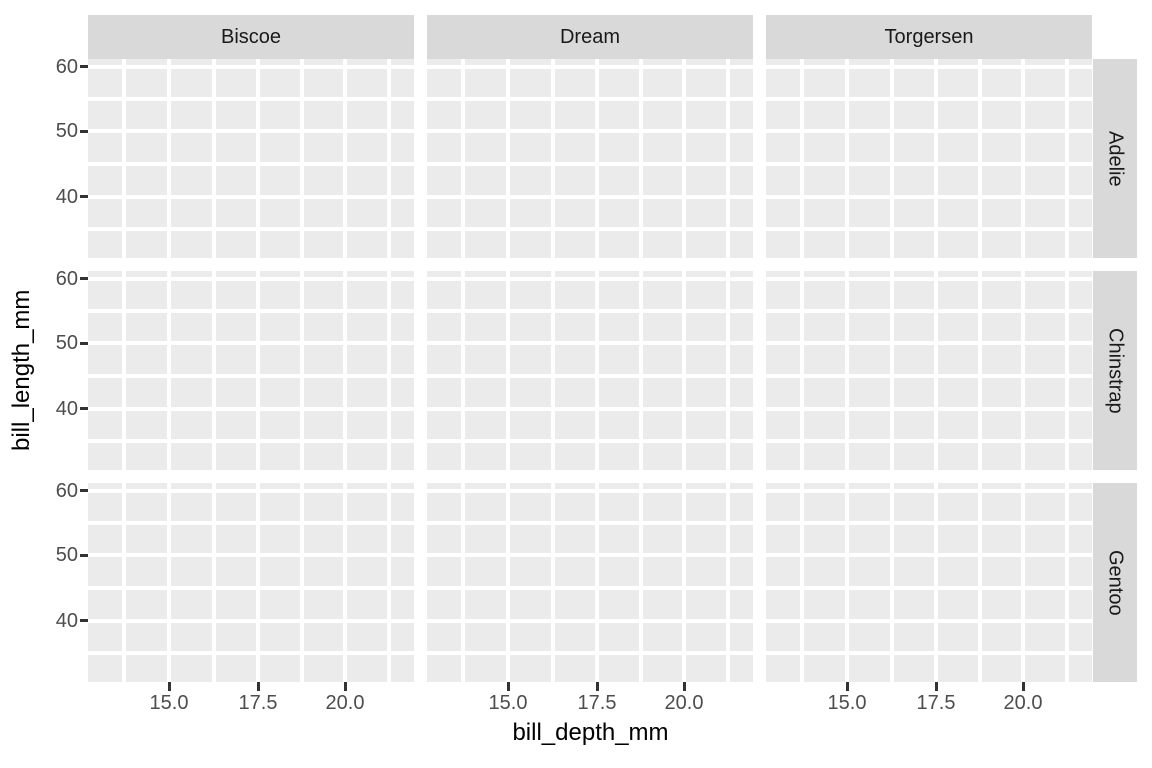  I want to click on x-axis-title: bill_depth_mm, so click(590, 732).